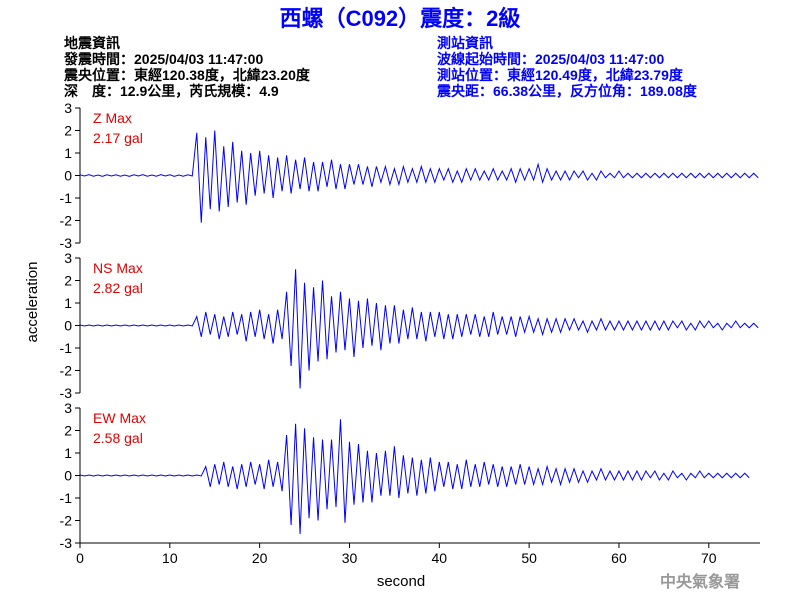  Describe the element at coordinates (440, 558) in the screenshot. I see `x-tick-label: 40` at that location.